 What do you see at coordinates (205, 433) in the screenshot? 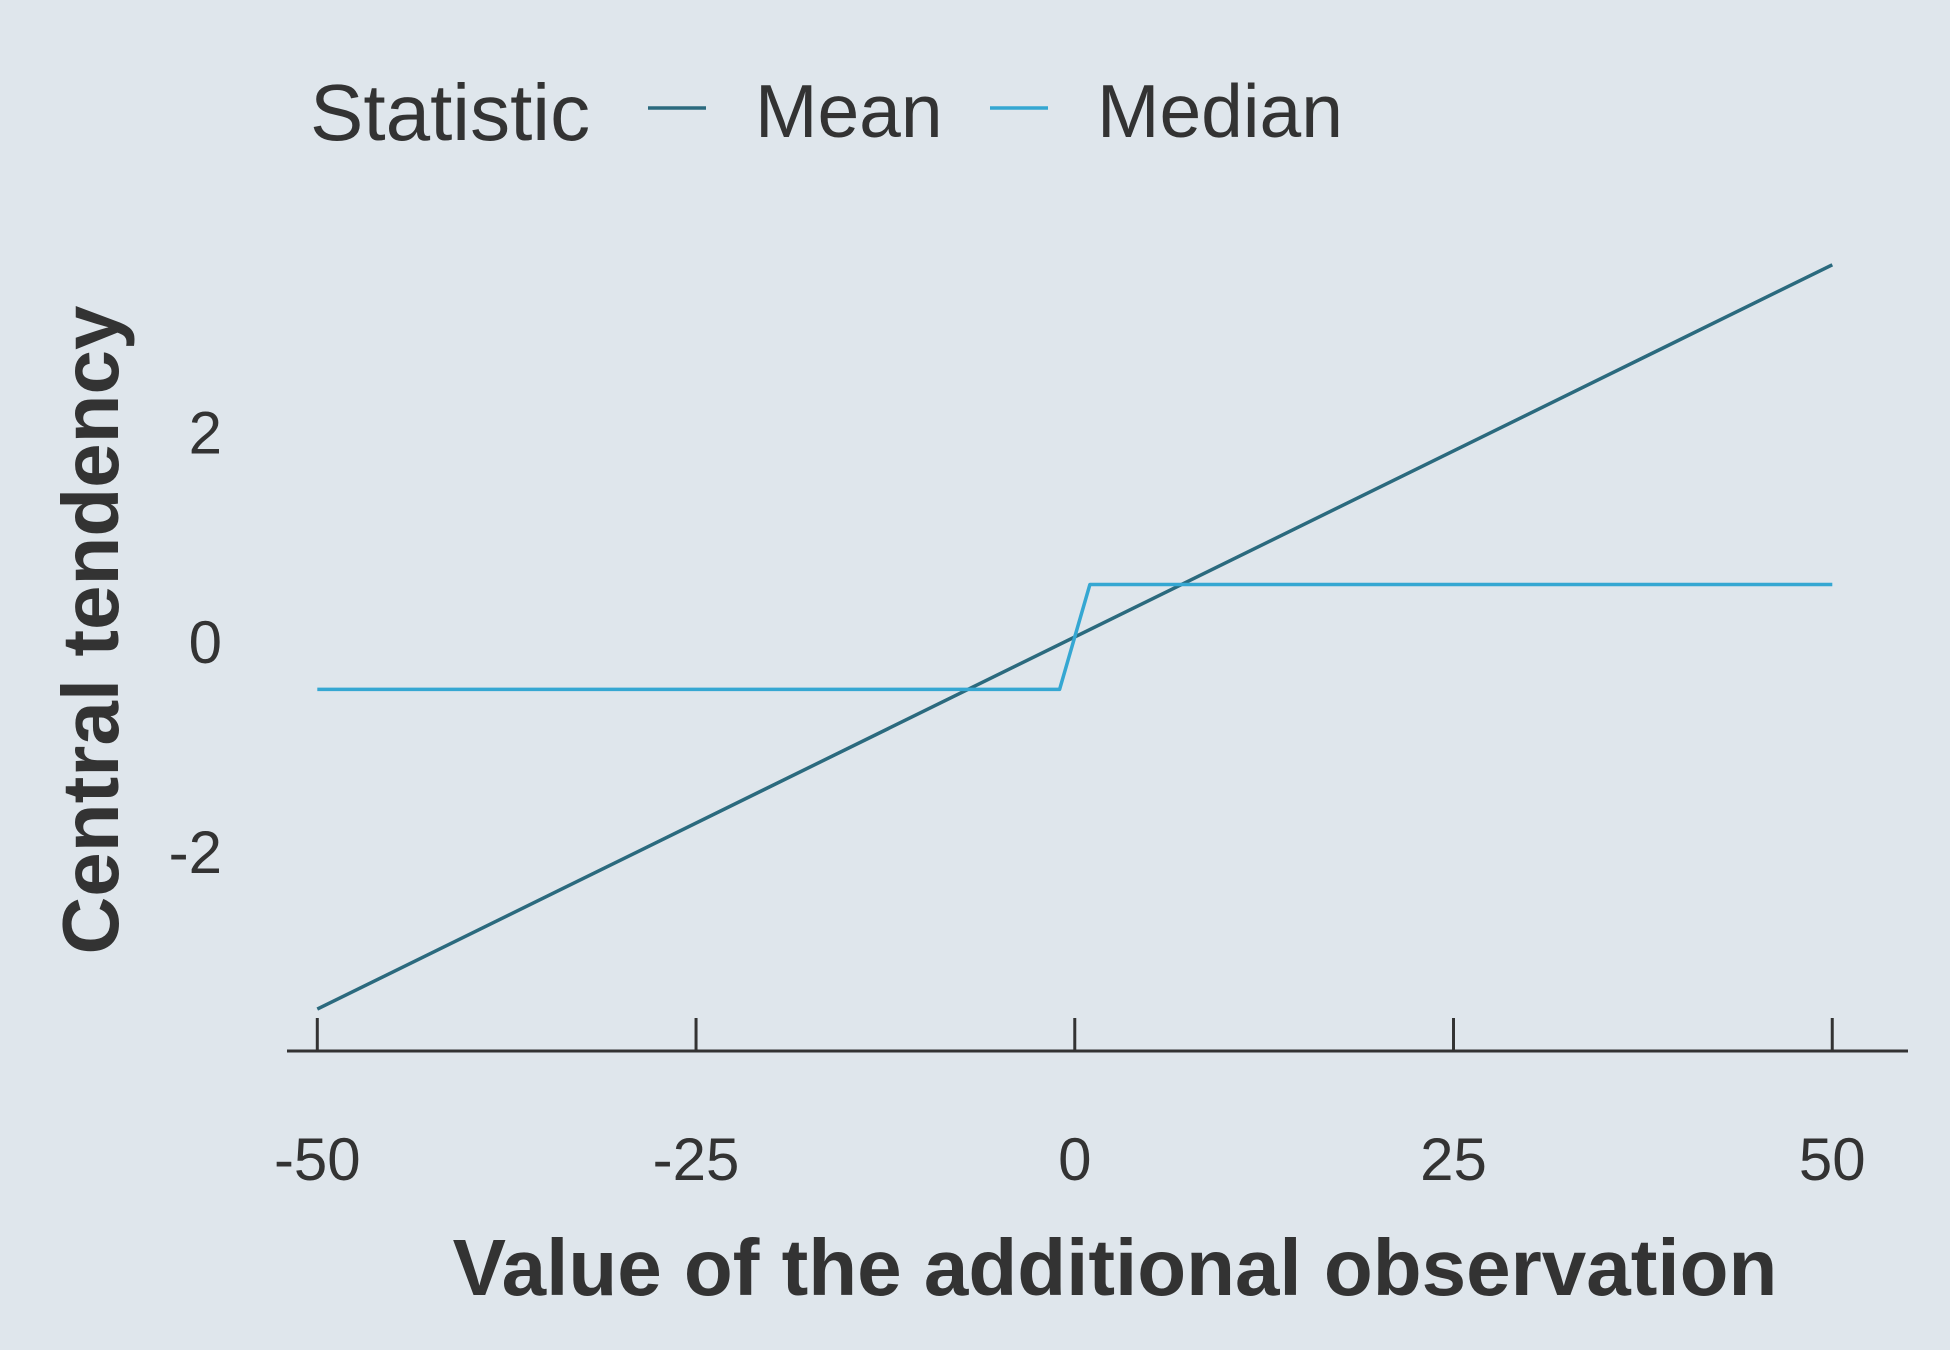
I see `y-tick-label: 2` at bounding box center [205, 433].